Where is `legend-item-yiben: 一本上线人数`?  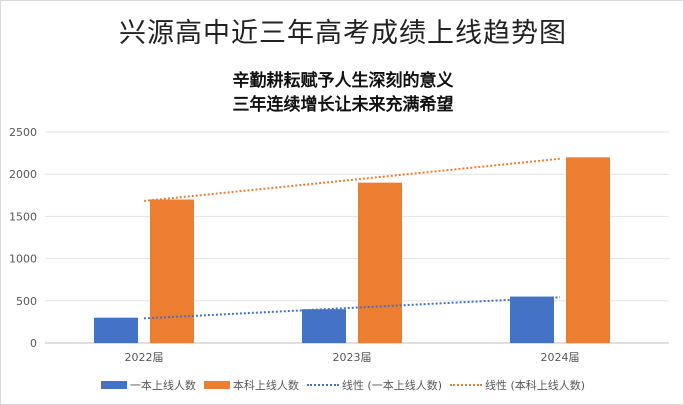
legend-item-yiben: 一本上线人数 is located at coordinates (148, 385).